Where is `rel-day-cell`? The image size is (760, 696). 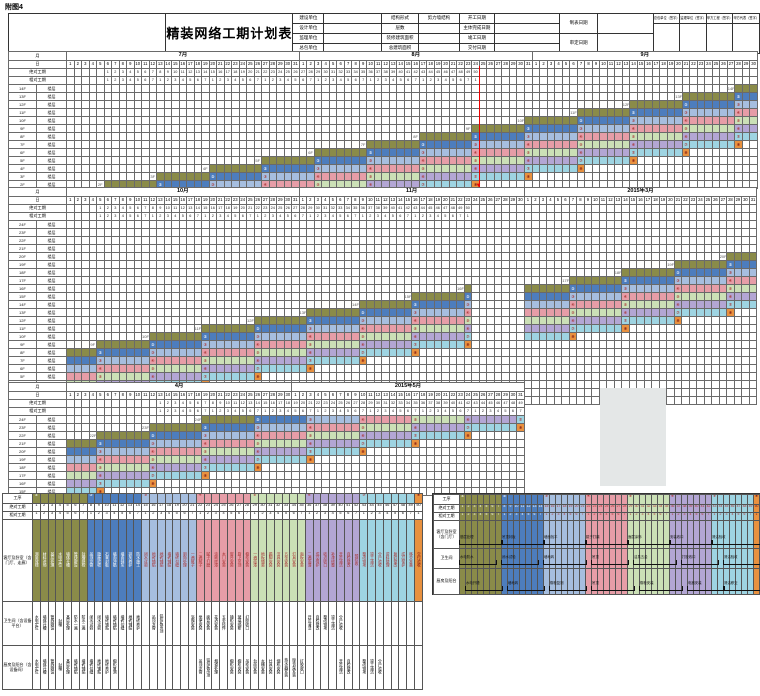 rel-day-cell is located at coordinates (130, 411).